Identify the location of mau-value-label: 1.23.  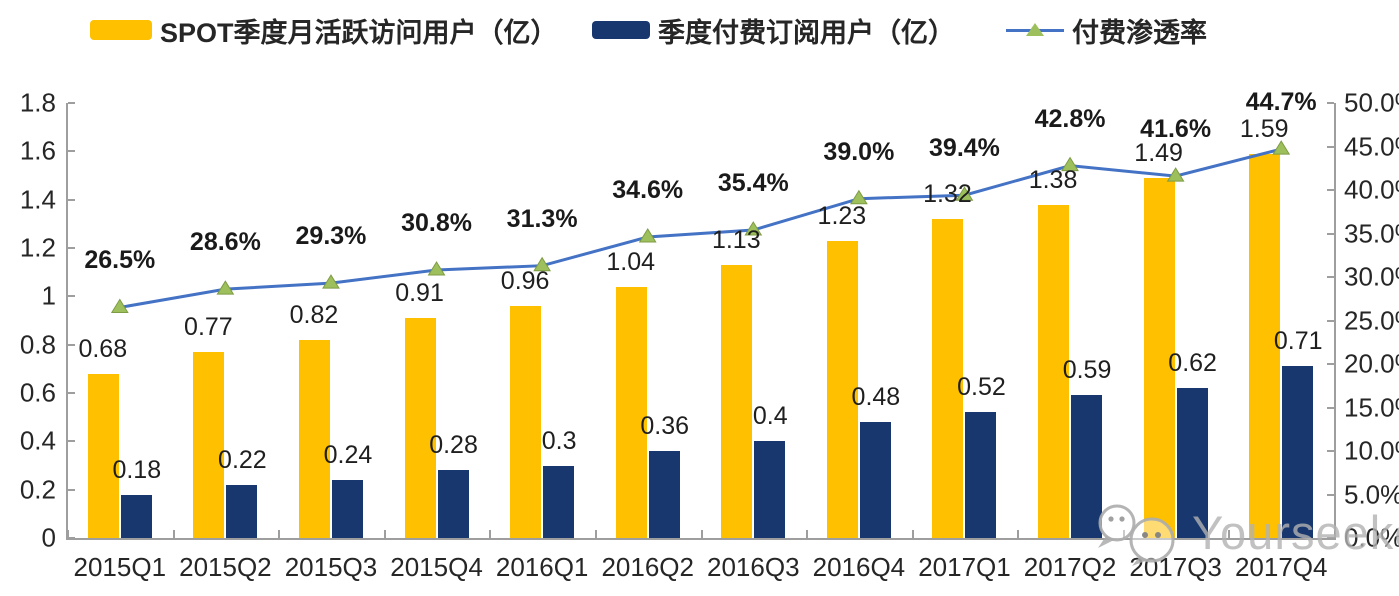
(842, 215).